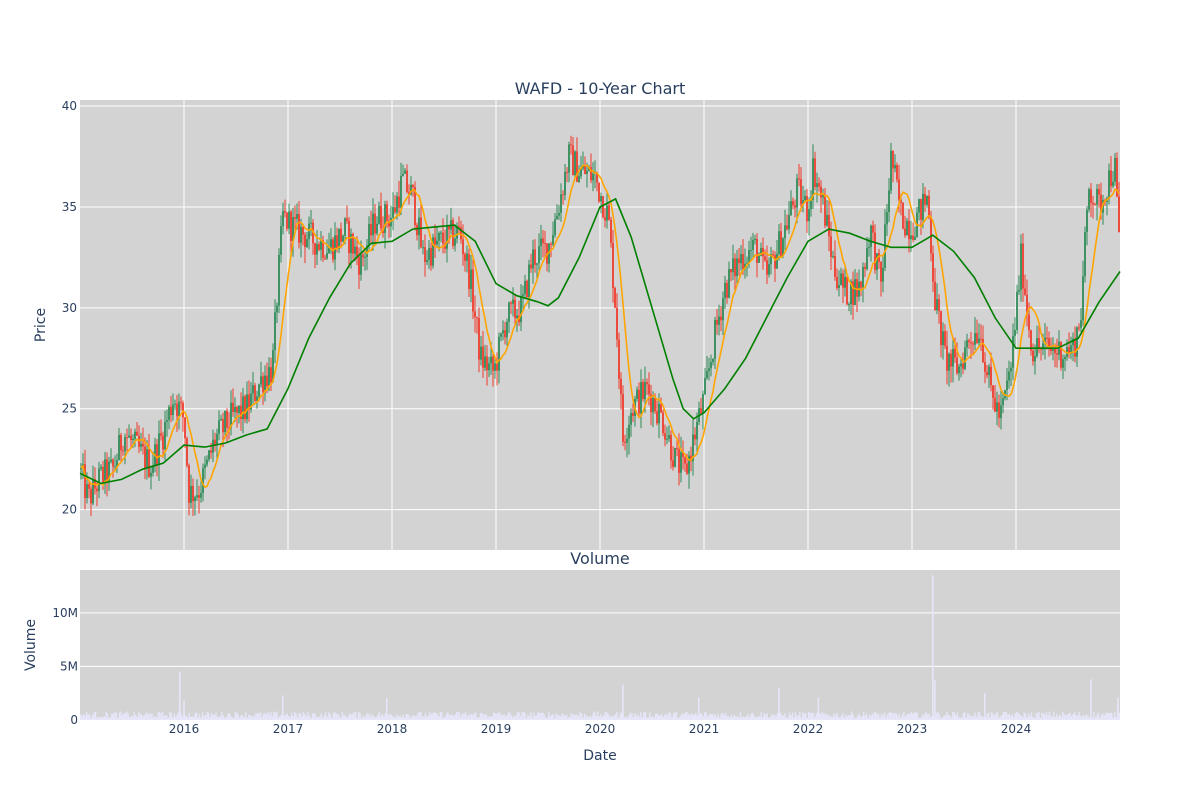 The image size is (1200, 804). Describe the element at coordinates (808, 729) in the screenshot. I see `x-tick: 2022` at that location.